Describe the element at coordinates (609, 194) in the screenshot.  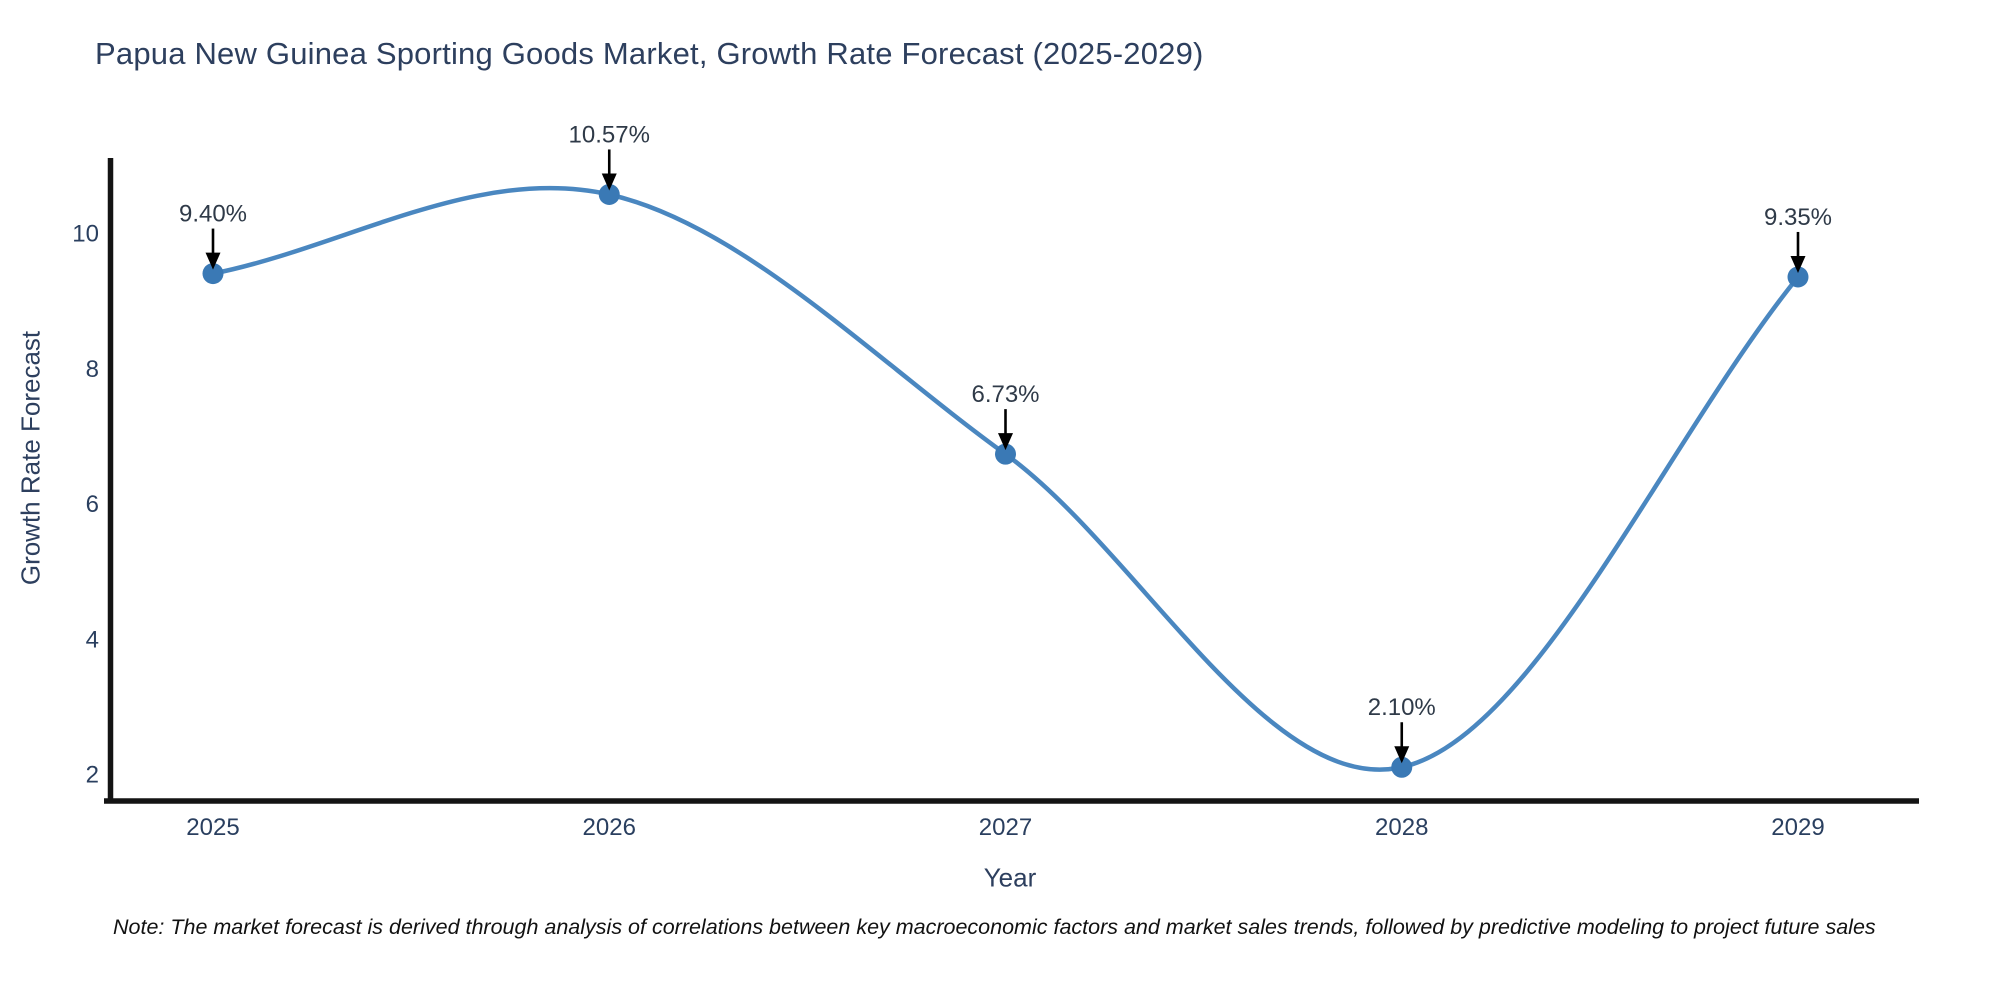
I see `data-point-2026` at that location.